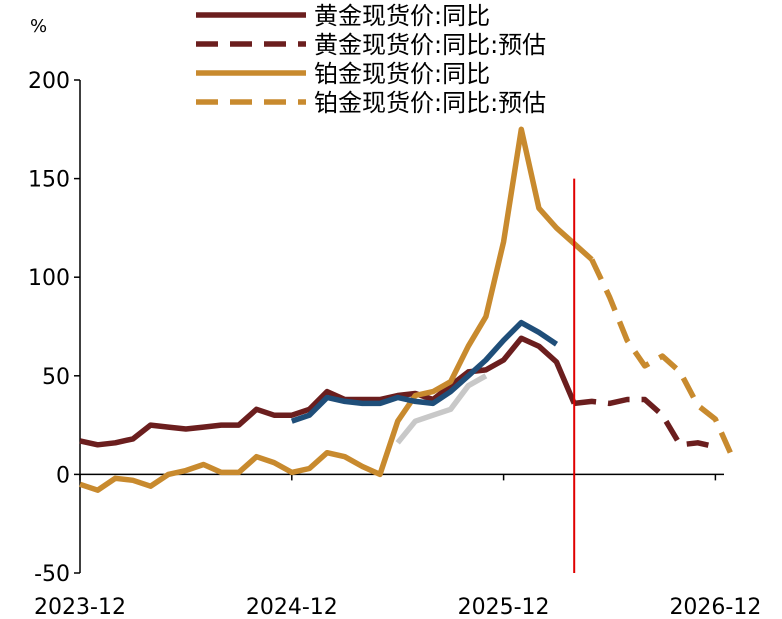 This screenshot has height=619, width=782. I want to click on legend-label: 铂金现货价:同比, so click(402, 74).